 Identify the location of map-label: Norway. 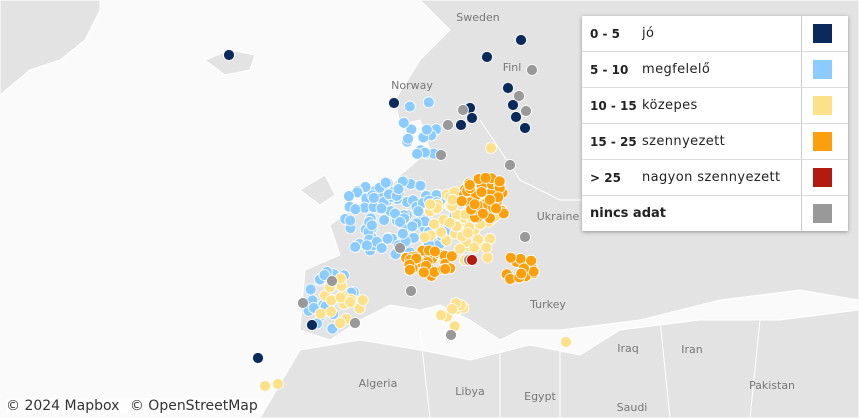
(412, 85).